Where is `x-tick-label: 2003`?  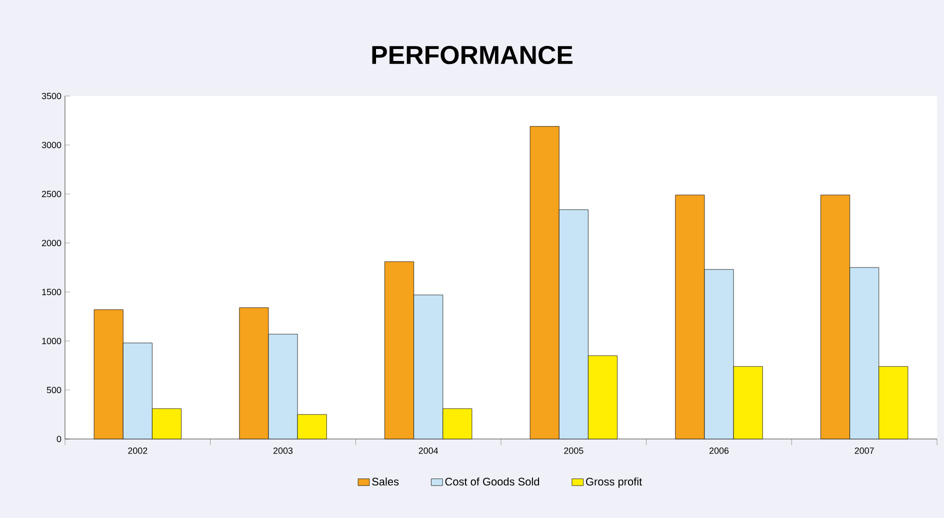 x-tick-label: 2003 is located at coordinates (283, 451).